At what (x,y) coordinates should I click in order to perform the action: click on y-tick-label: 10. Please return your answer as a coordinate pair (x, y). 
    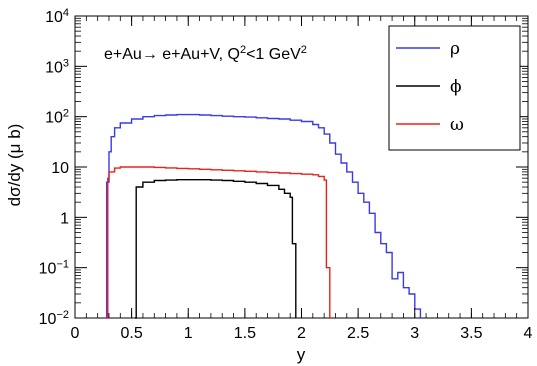
    Looking at the image, I should click on (60, 168).